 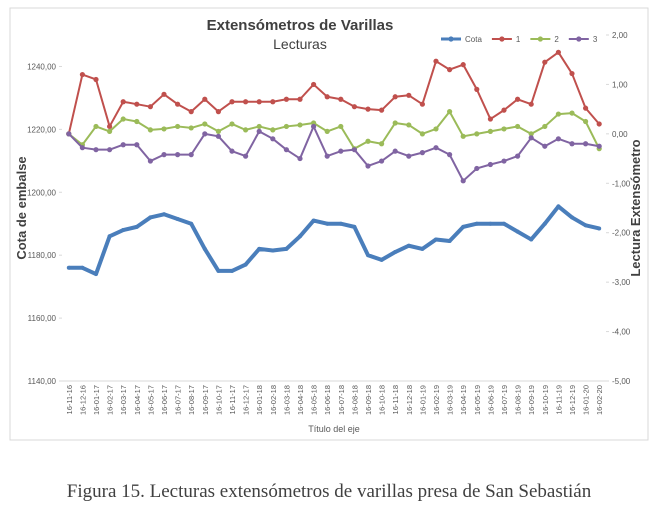 I want to click on x-tick-label: 16-07-17, so click(x=178, y=400).